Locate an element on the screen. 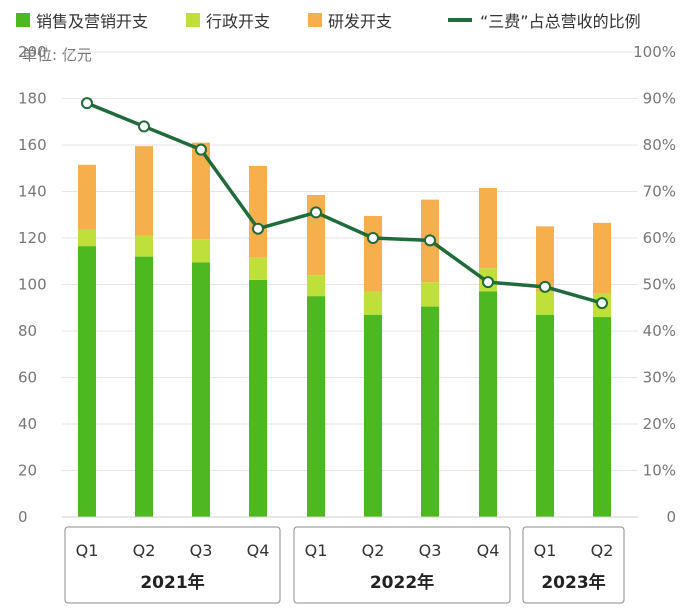 The height and width of the screenshot is (611, 700). legend-label-rd: 研发开支 is located at coordinates (360, 21).